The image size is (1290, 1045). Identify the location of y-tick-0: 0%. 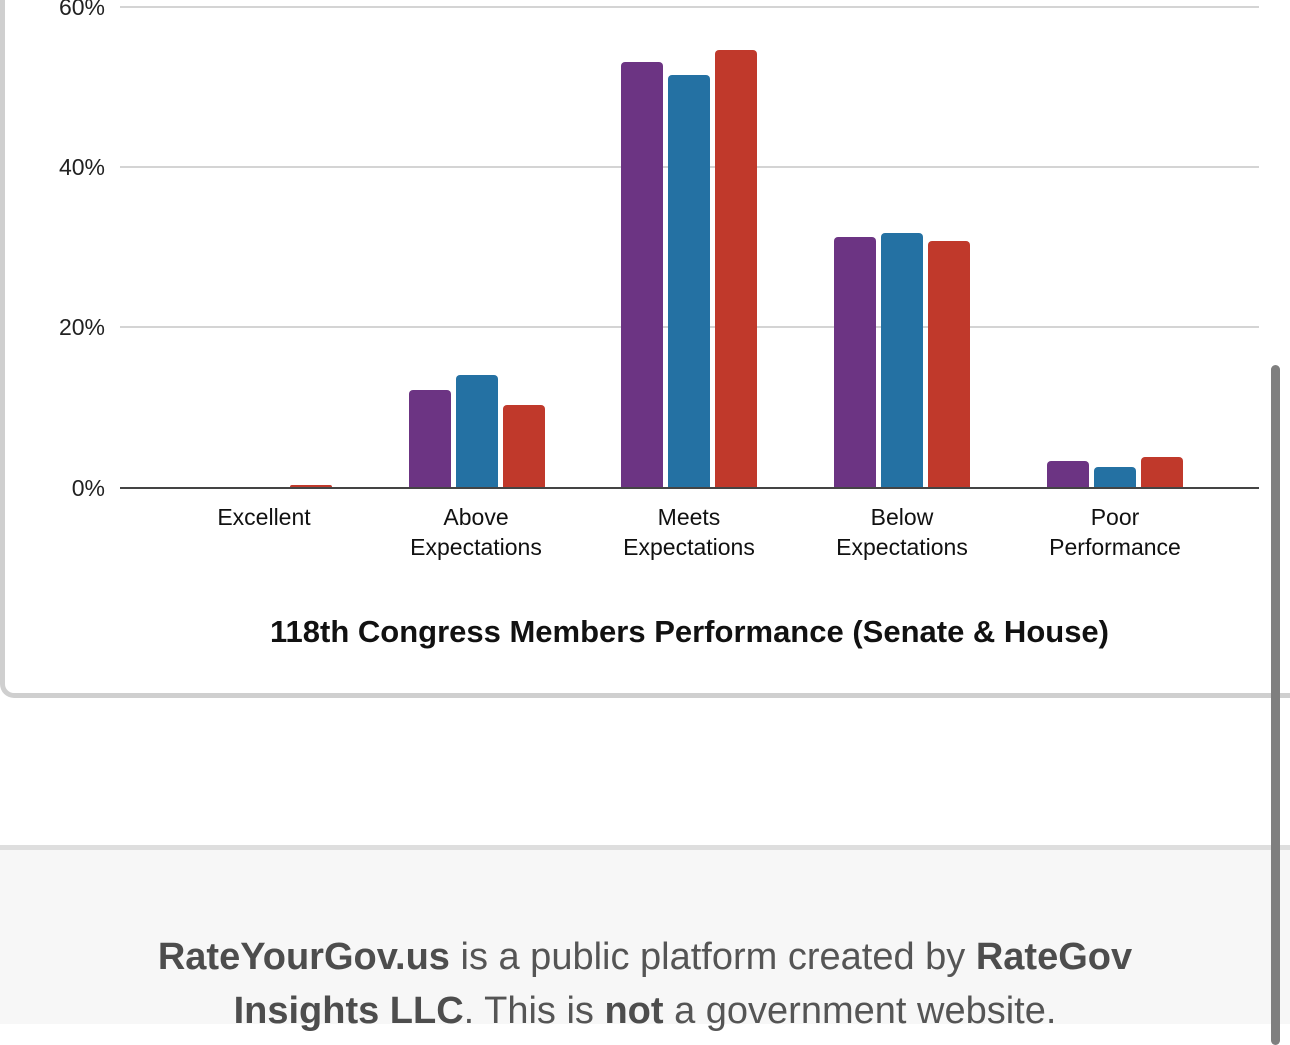
(88, 488).